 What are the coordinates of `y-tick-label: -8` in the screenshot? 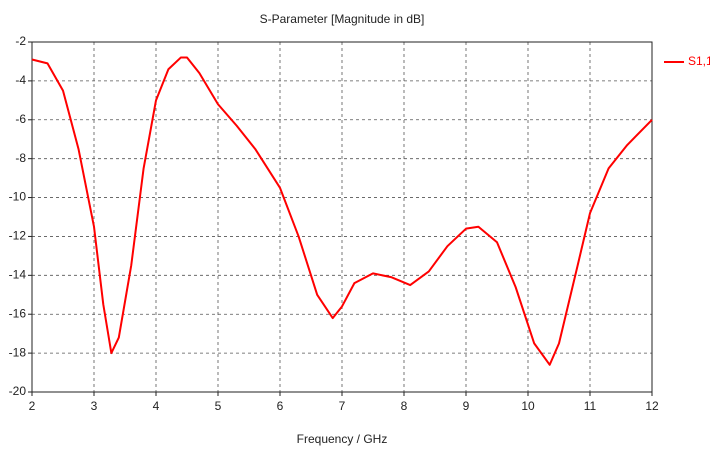 It's located at (20, 158).